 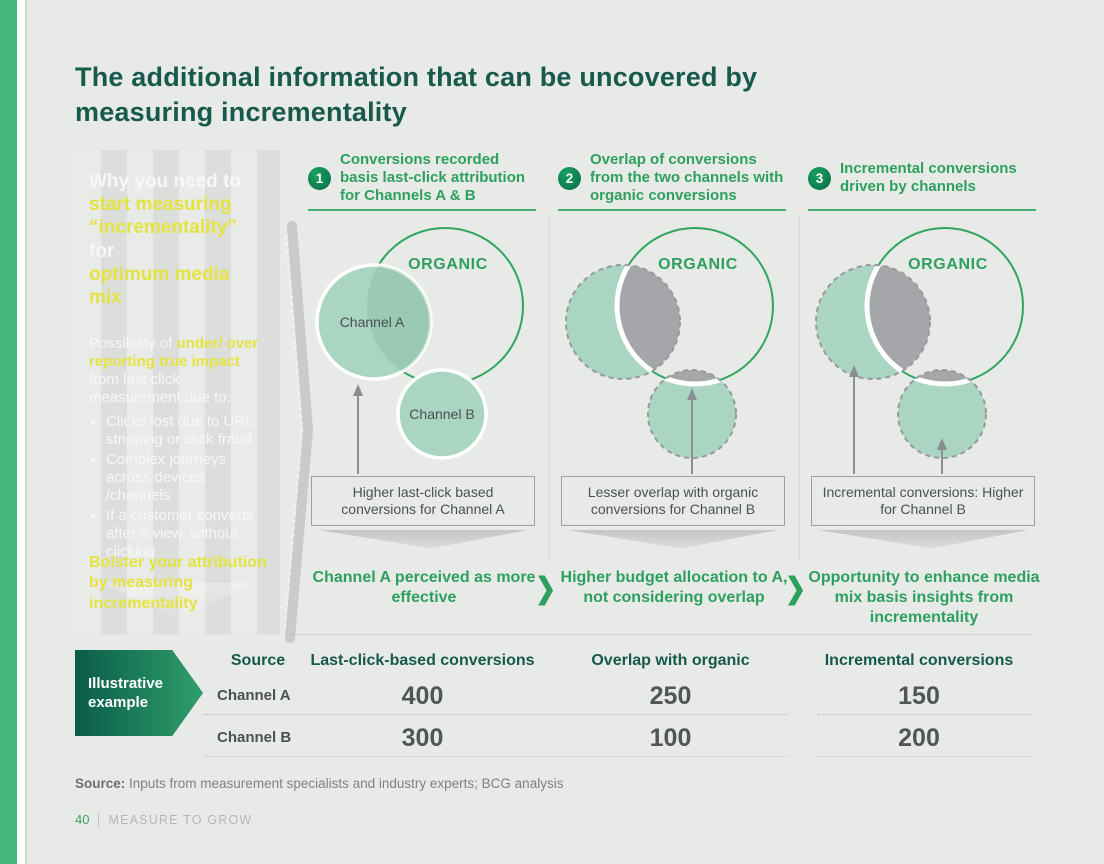 I want to click on heading-line: optimum media mix, so click(x=159, y=285).